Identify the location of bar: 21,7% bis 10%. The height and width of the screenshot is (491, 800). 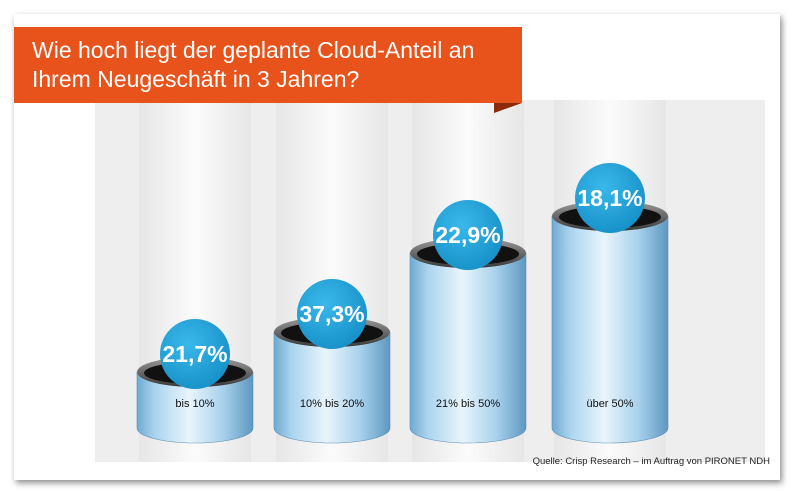
(195, 381).